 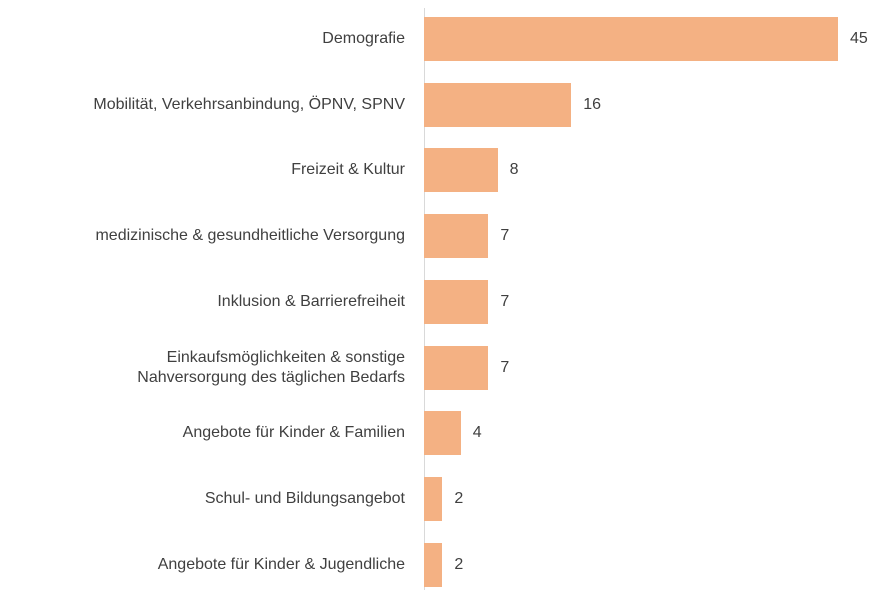 What do you see at coordinates (304, 498) in the screenshot?
I see `category-label: Schul- und Bildungsangebot` at bounding box center [304, 498].